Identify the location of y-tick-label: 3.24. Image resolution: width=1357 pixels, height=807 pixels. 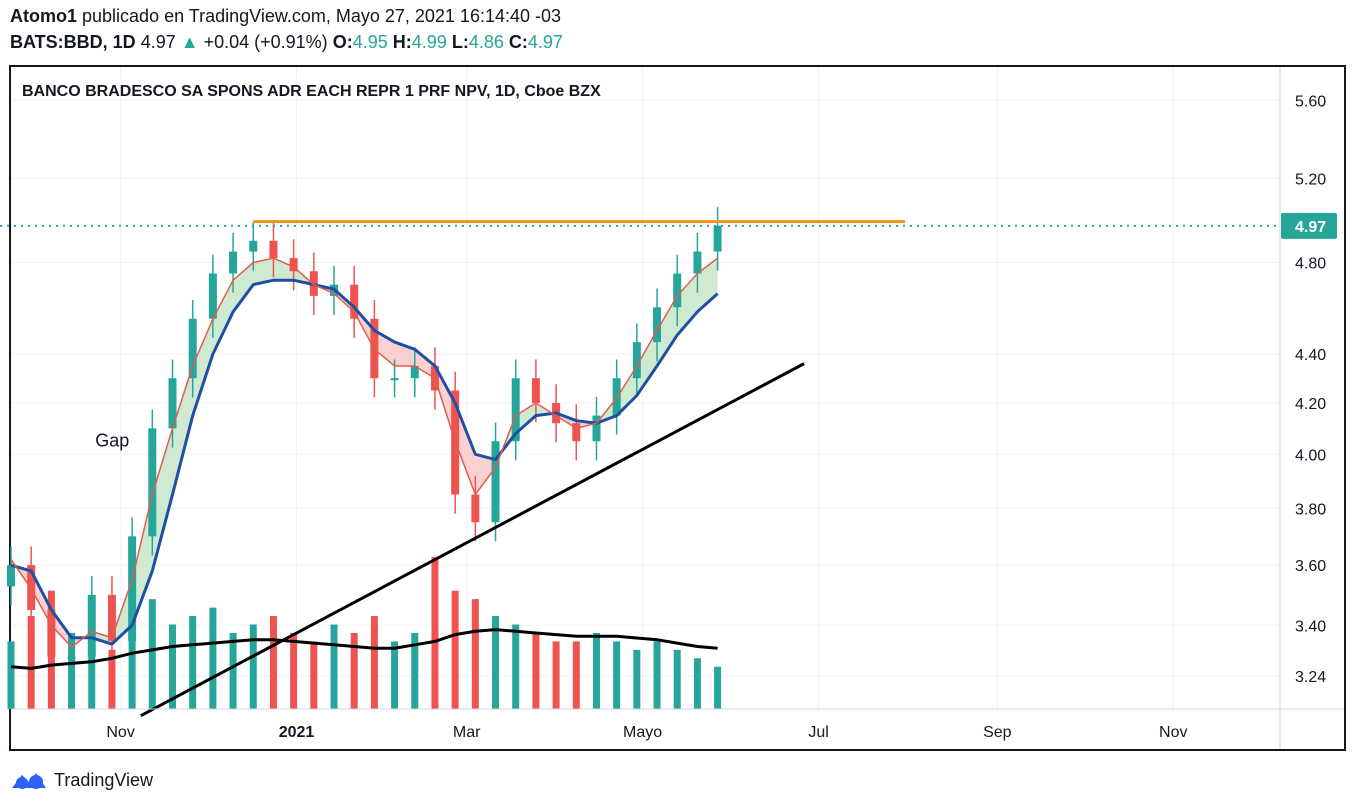
(1310, 677).